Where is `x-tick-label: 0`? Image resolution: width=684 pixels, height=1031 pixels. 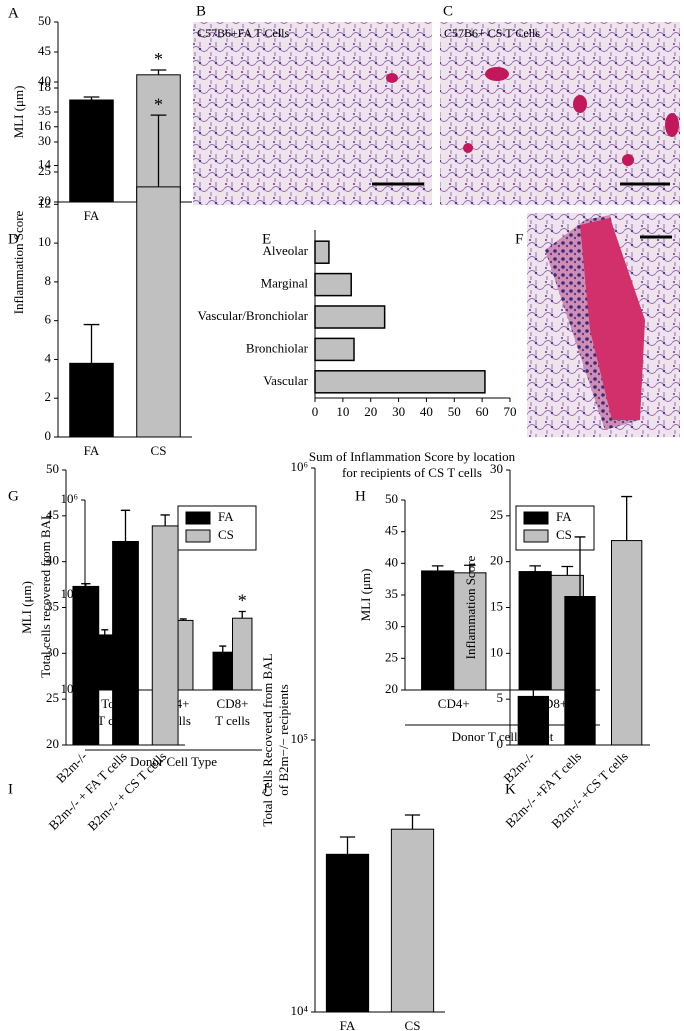 x-tick-label: 0 is located at coordinates (315, 411).